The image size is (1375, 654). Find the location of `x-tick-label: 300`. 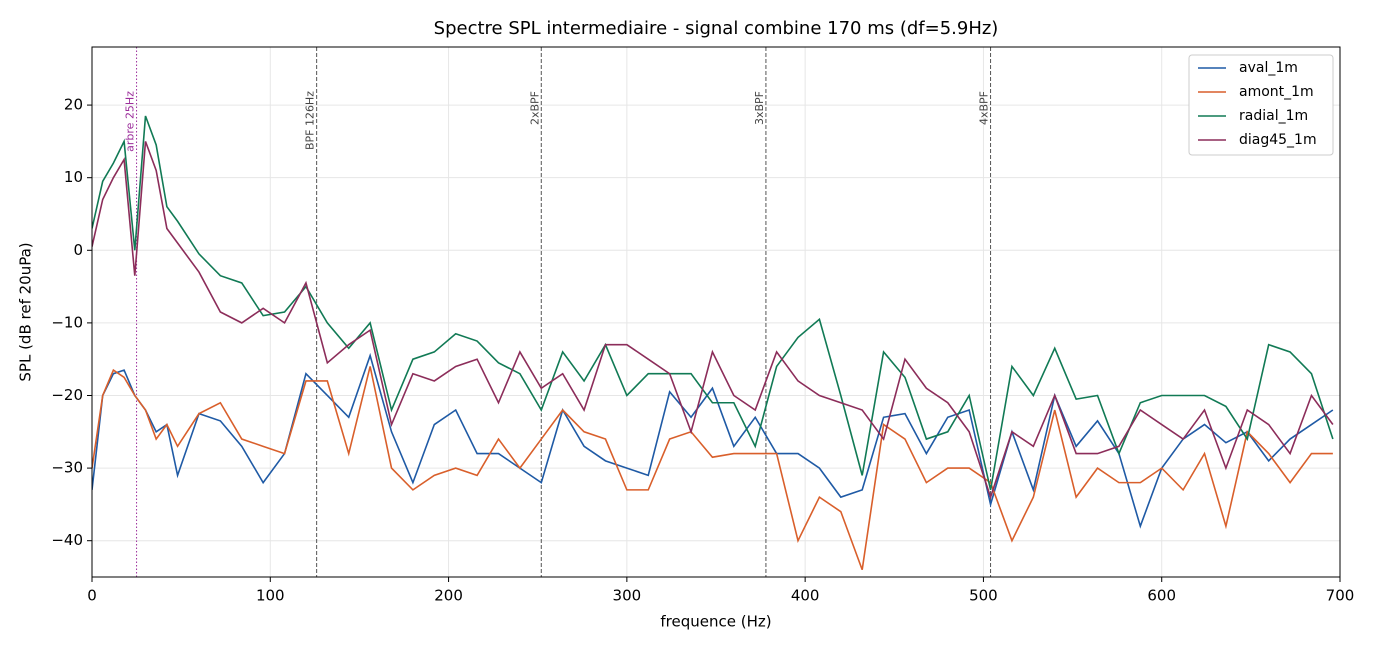

x-tick-label: 300 is located at coordinates (627, 596).